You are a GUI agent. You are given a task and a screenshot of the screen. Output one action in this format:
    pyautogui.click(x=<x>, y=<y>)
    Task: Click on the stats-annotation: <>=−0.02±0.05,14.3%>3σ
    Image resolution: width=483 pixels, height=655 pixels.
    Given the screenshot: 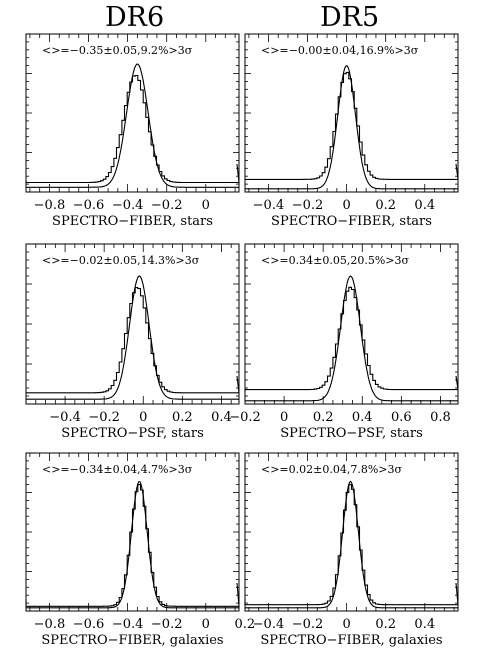 What is the action you would take?
    pyautogui.click(x=121, y=260)
    